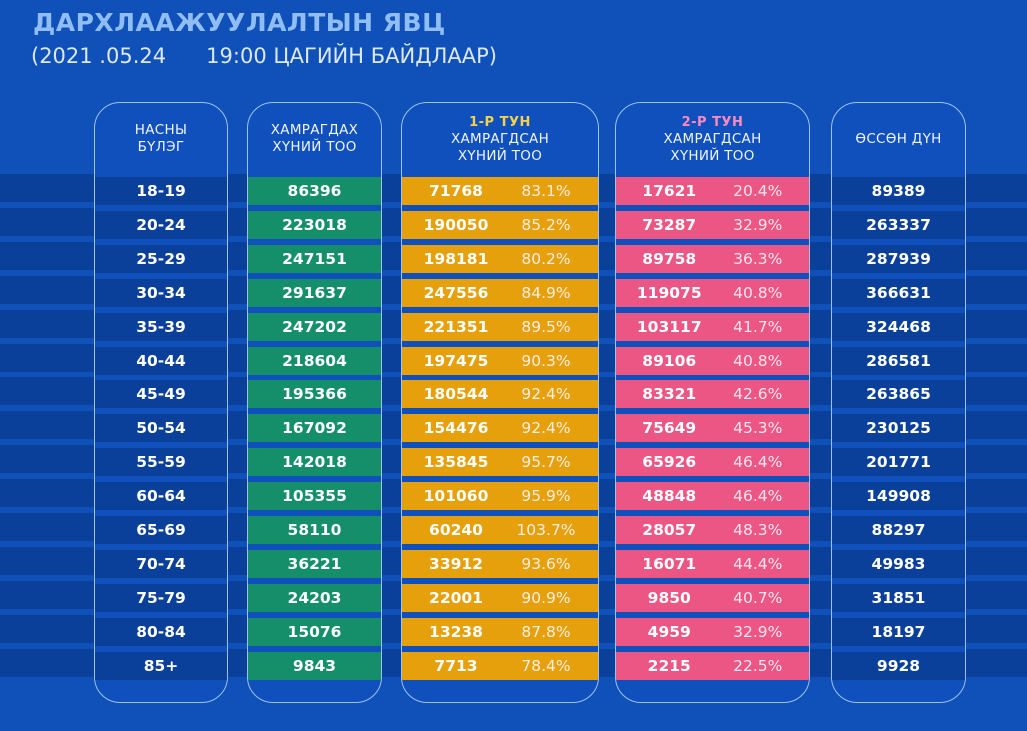 This screenshot has height=731, width=1027. What do you see at coordinates (500, 563) in the screenshot?
I see `table-cell-dose1: 33912 93.6%` at bounding box center [500, 563].